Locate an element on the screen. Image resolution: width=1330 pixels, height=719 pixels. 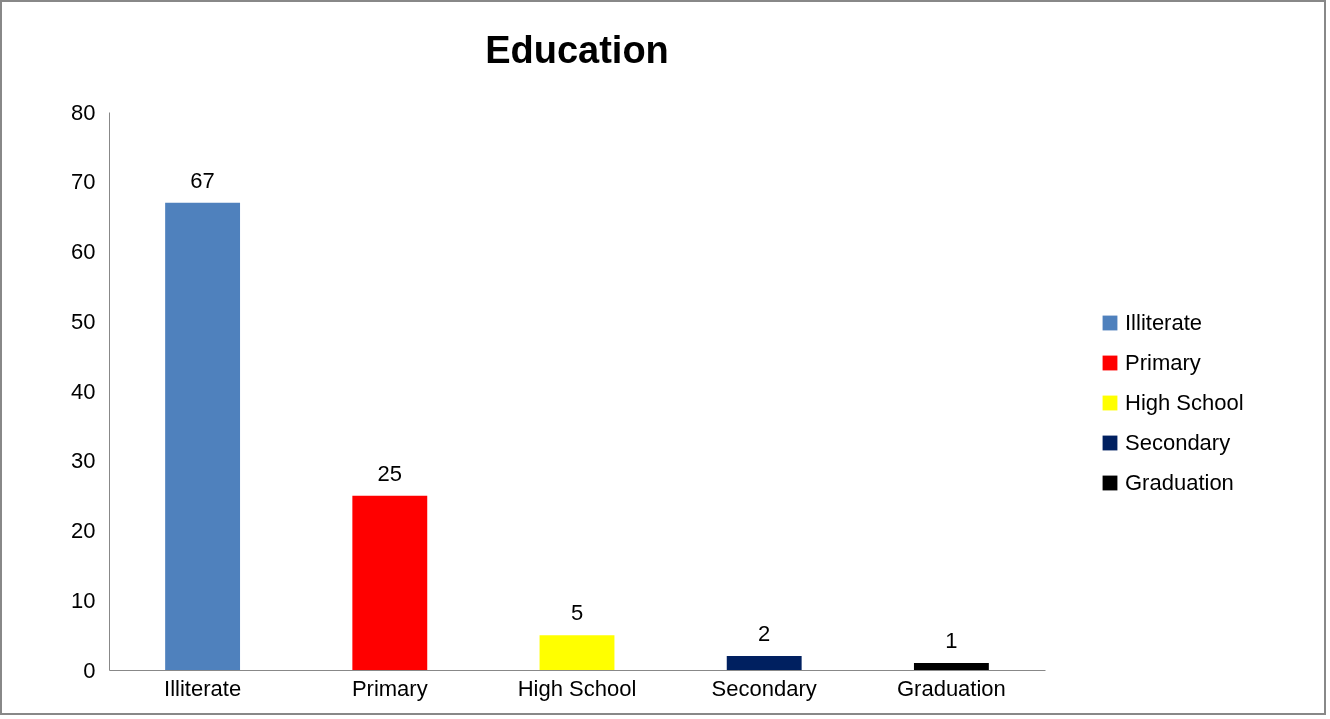
y-tick-label: 20 is located at coordinates (83, 530).